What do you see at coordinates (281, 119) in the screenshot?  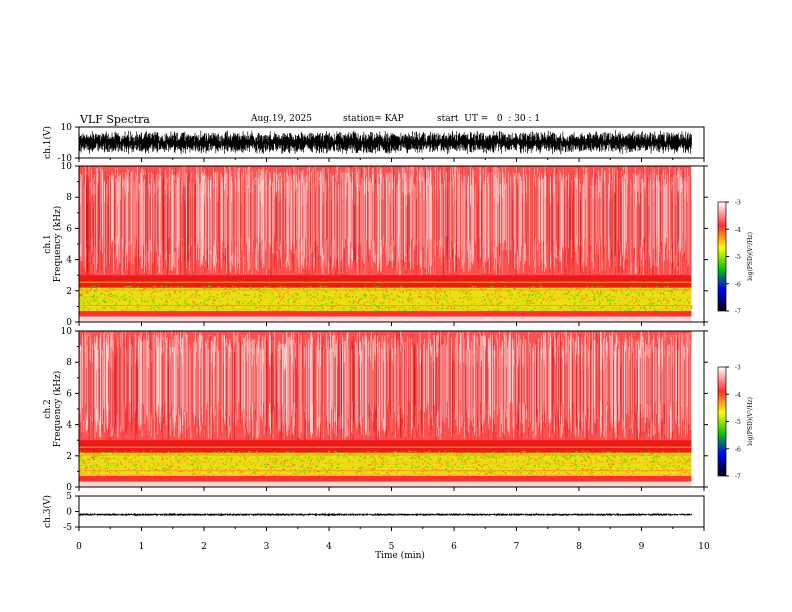 I see `date-label: Aug.19, 2025` at bounding box center [281, 119].